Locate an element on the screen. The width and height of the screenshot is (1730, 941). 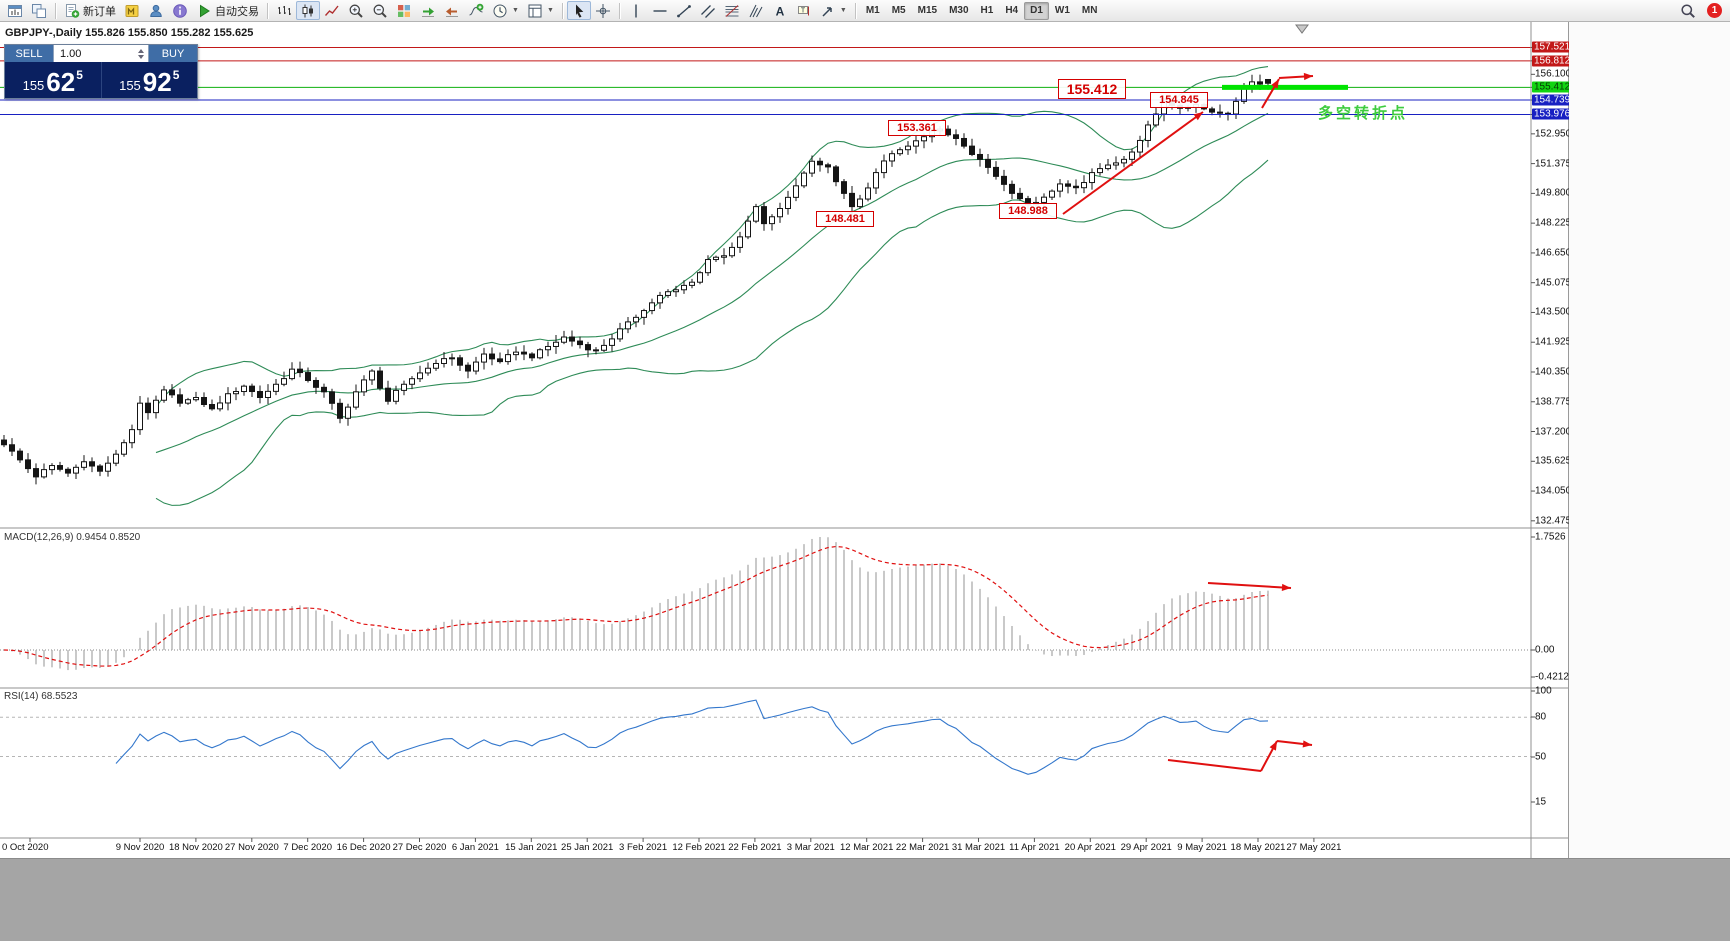
fibonacci-button is located at coordinates (732, 10).